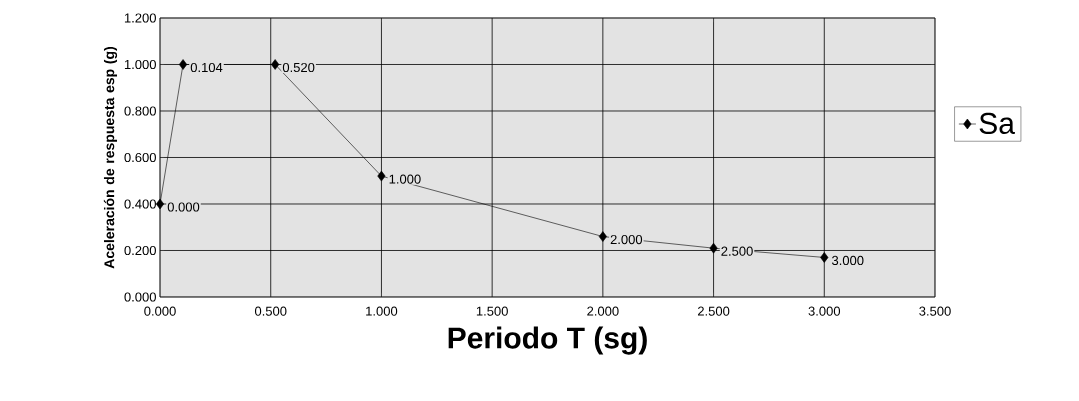 The width and height of the screenshot is (1079, 401). I want to click on legend-label: Sa, so click(997, 123).